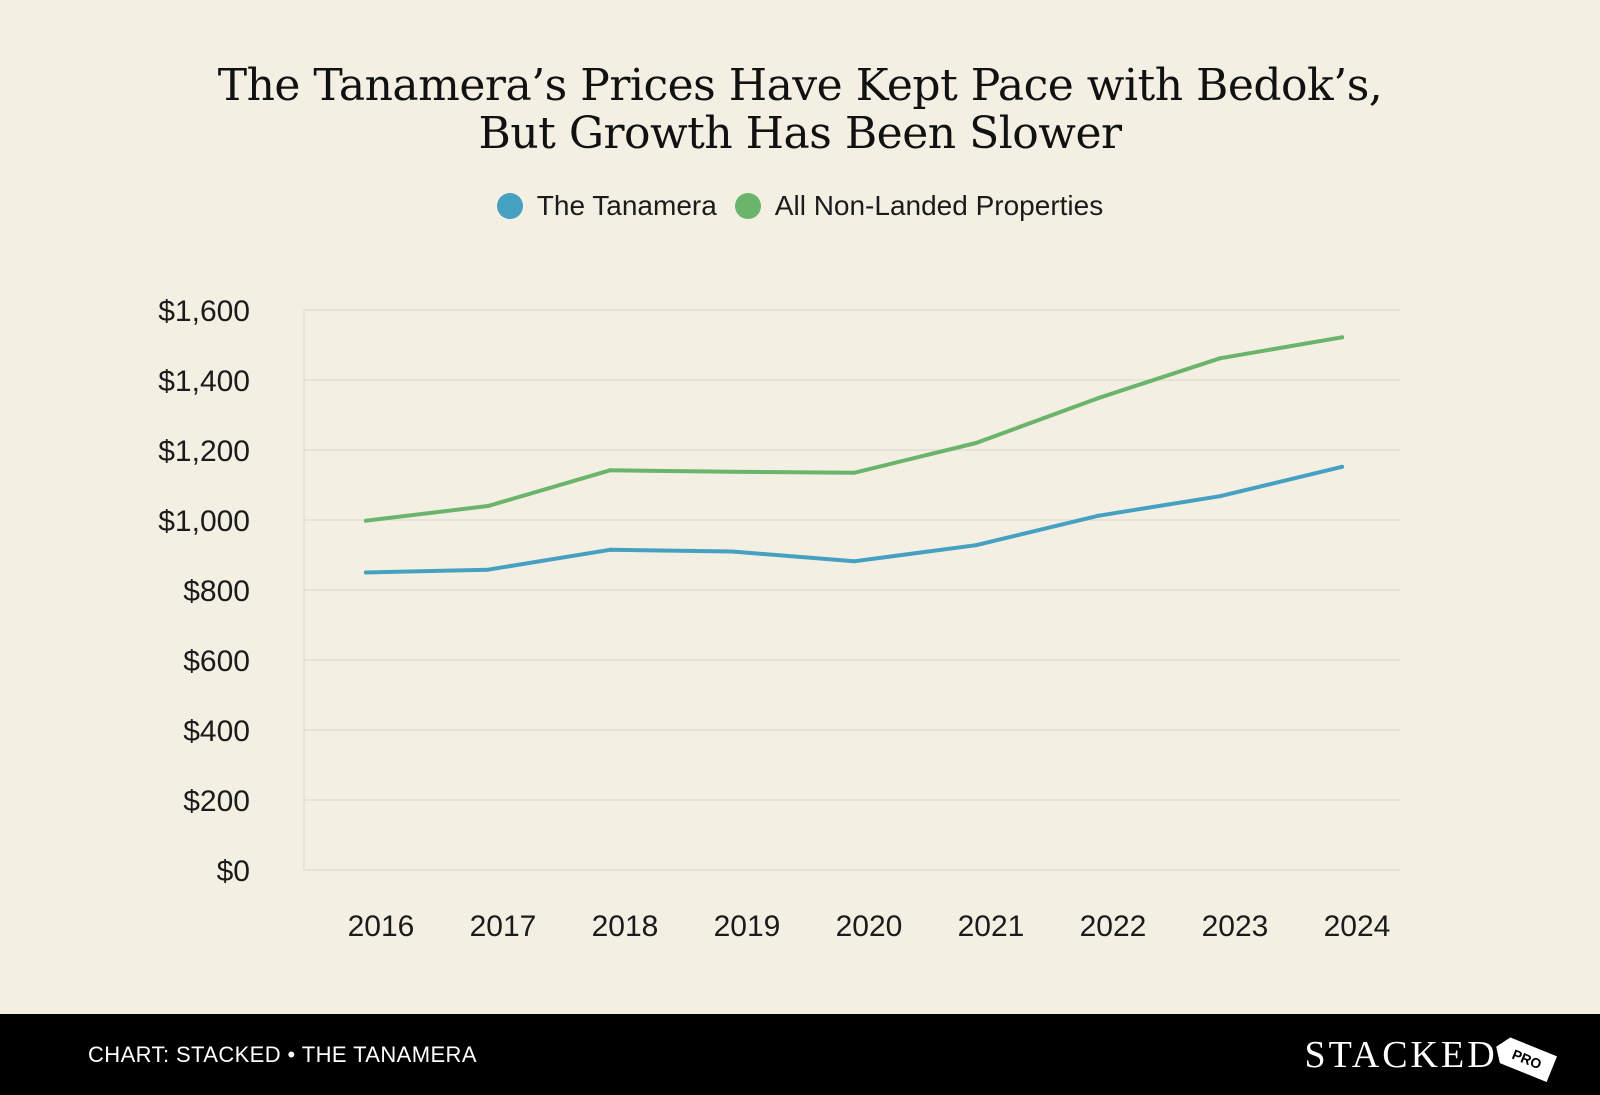 The height and width of the screenshot is (1095, 1600). I want to click on x-tick-label: 2016, so click(381, 926).